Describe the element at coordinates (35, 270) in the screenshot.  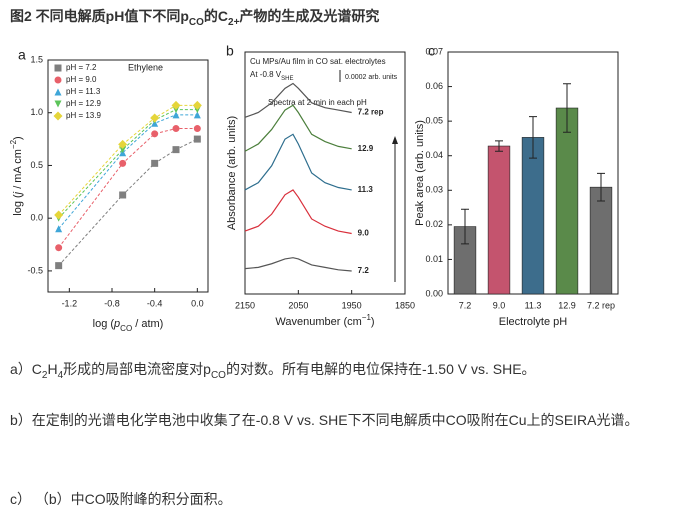
I see `y-tick-label: -0.5` at that location.